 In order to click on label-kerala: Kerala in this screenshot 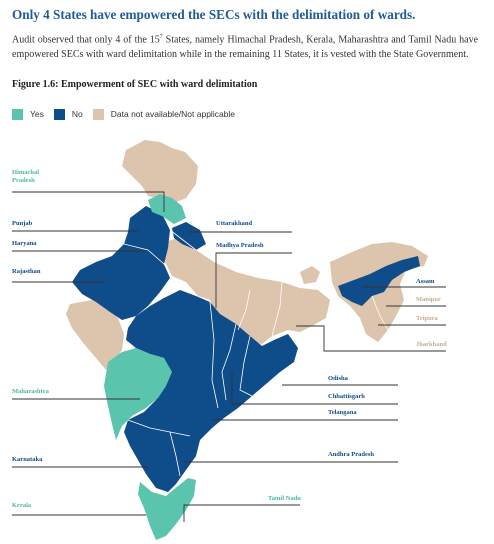, I will do `click(22, 505)`.